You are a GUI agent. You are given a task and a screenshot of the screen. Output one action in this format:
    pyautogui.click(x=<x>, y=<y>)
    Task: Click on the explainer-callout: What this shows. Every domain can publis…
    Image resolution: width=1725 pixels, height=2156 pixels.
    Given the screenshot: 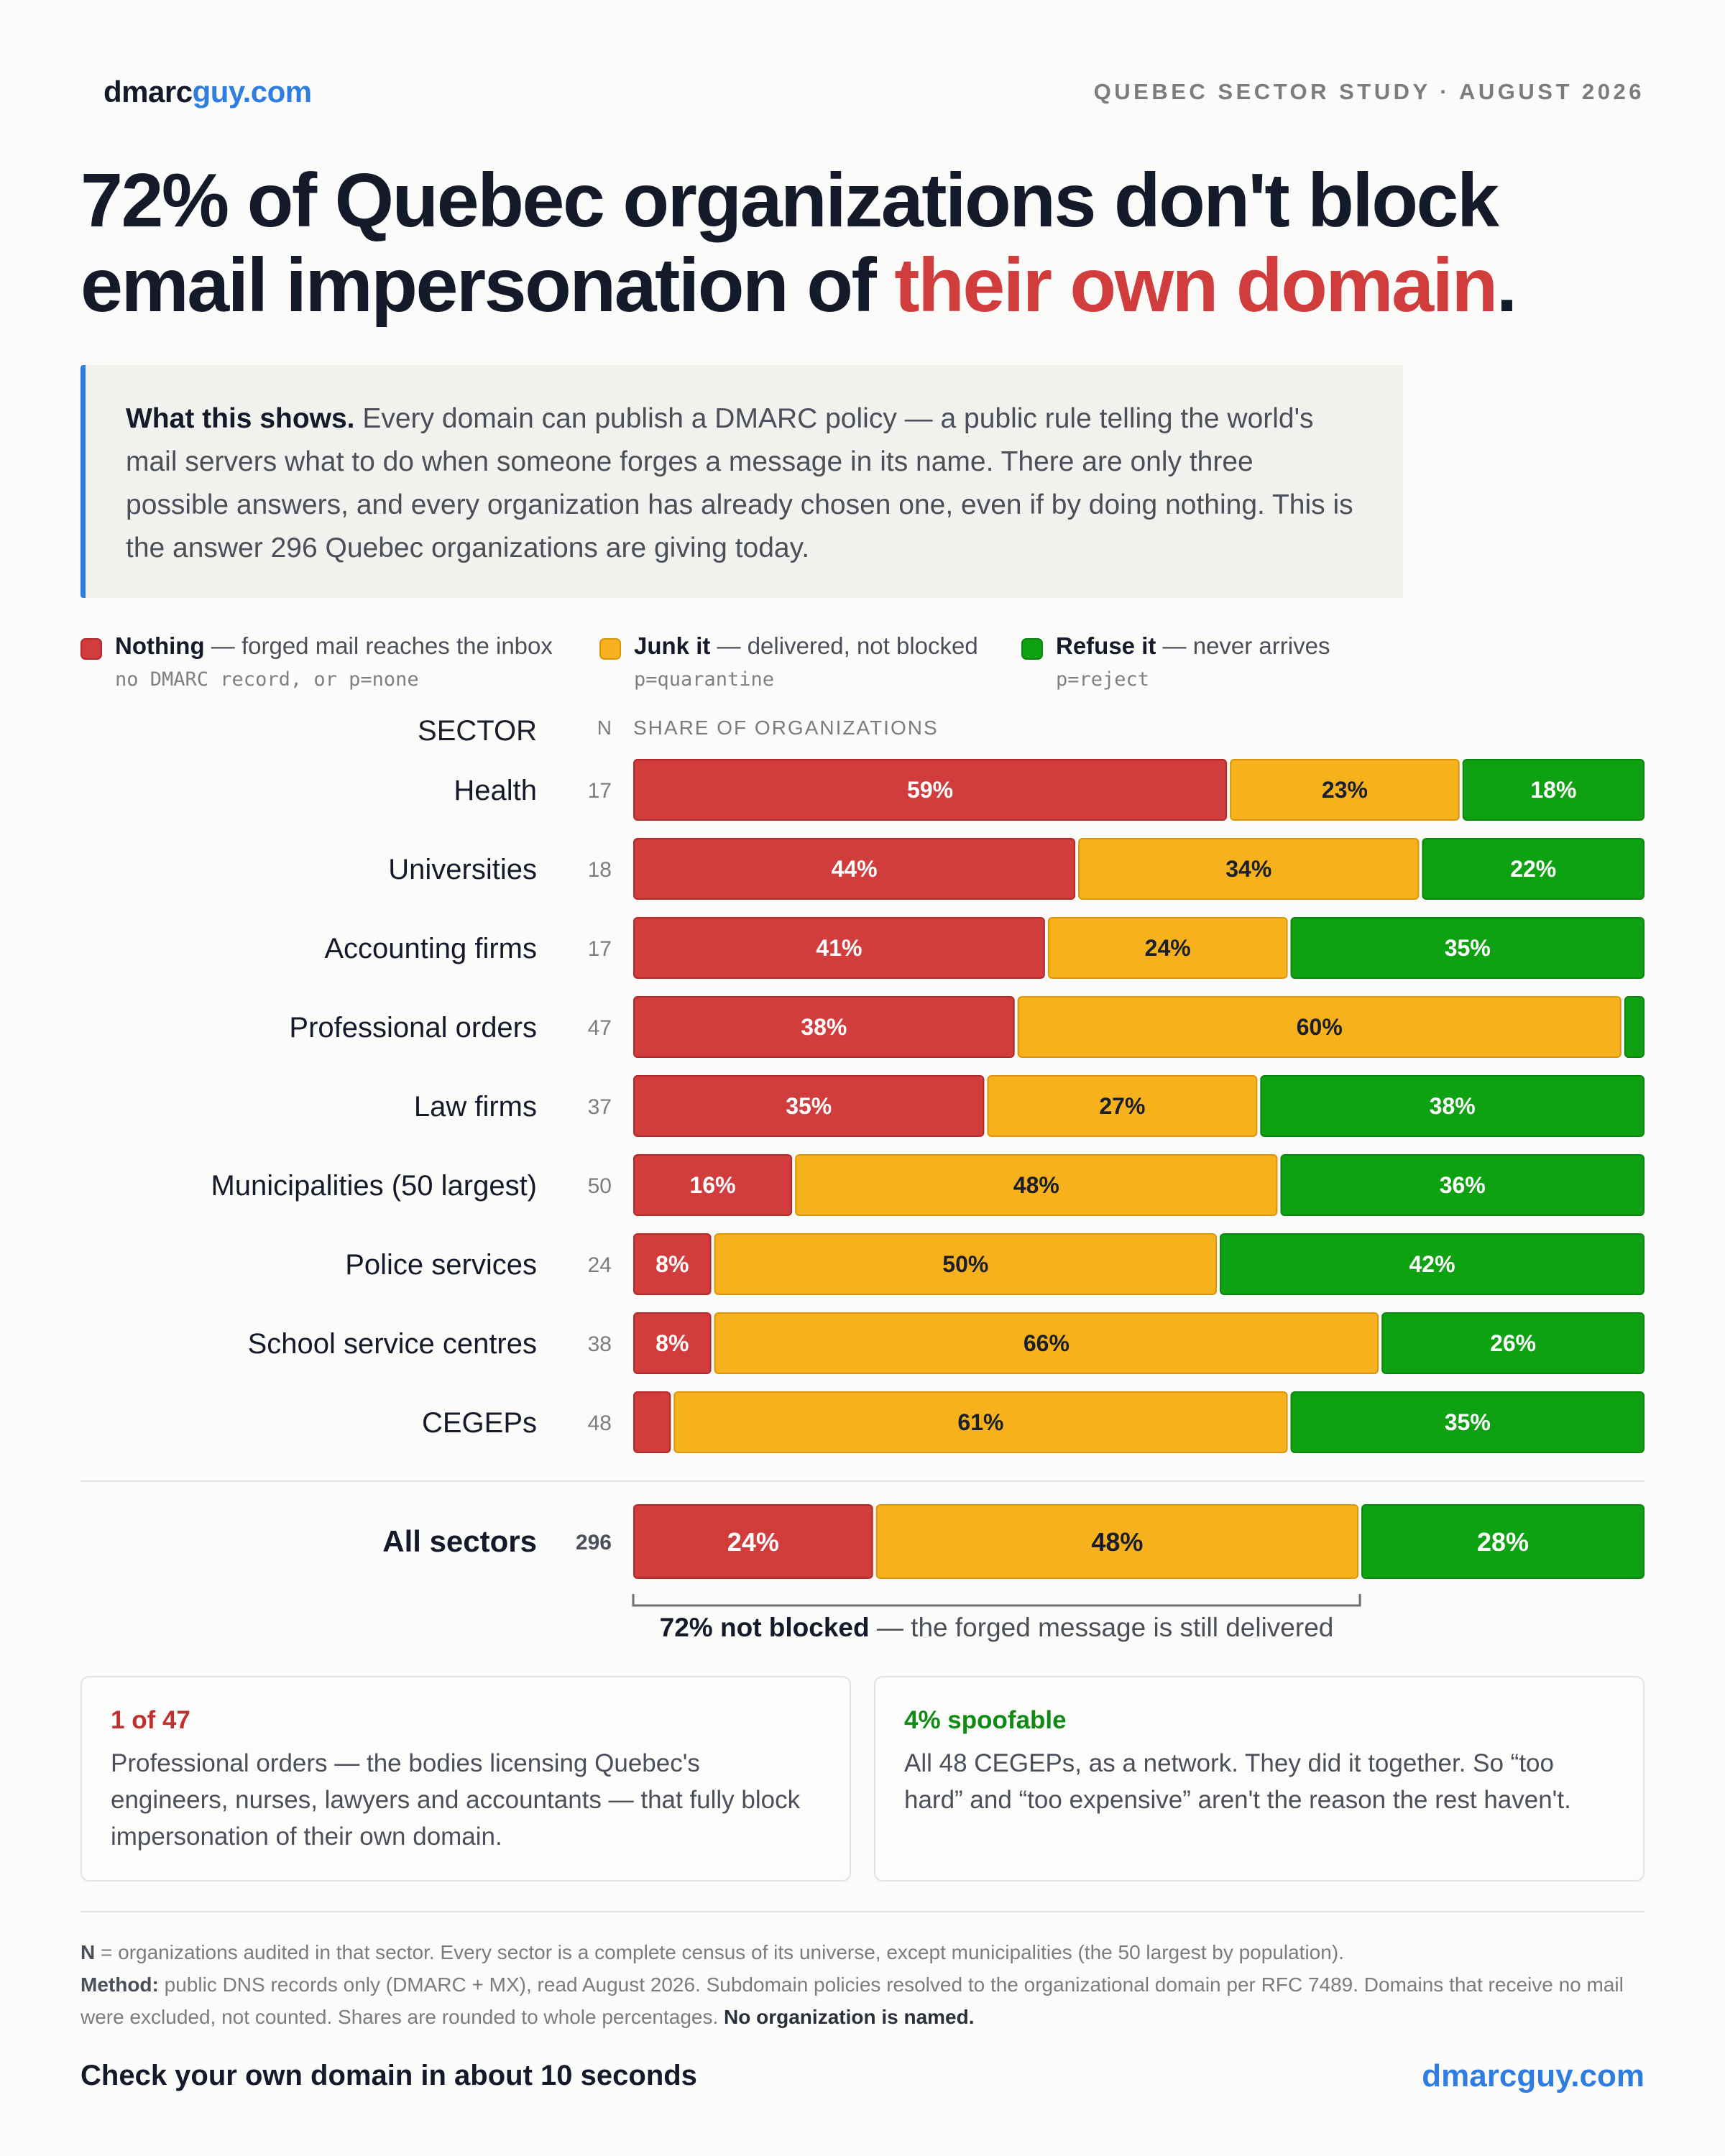 What is the action you would take?
    pyautogui.click(x=741, y=482)
    